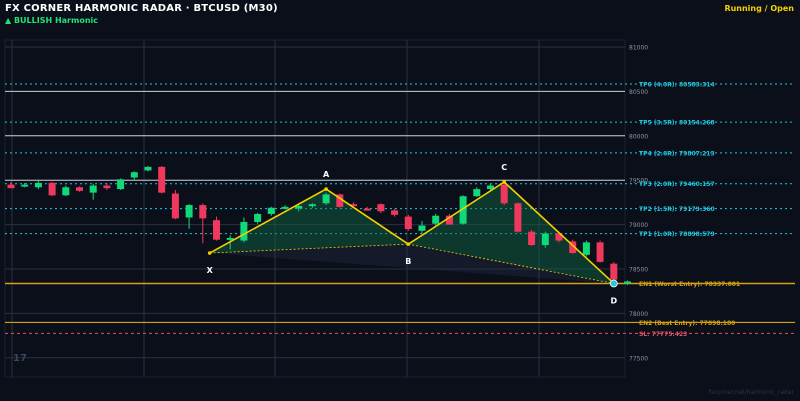 Image resolution: width=800 pixels, height=401 pixels. What do you see at coordinates (663, 334) in the screenshot?
I see `level-label-sl: SL: 77775.423` at bounding box center [663, 334].